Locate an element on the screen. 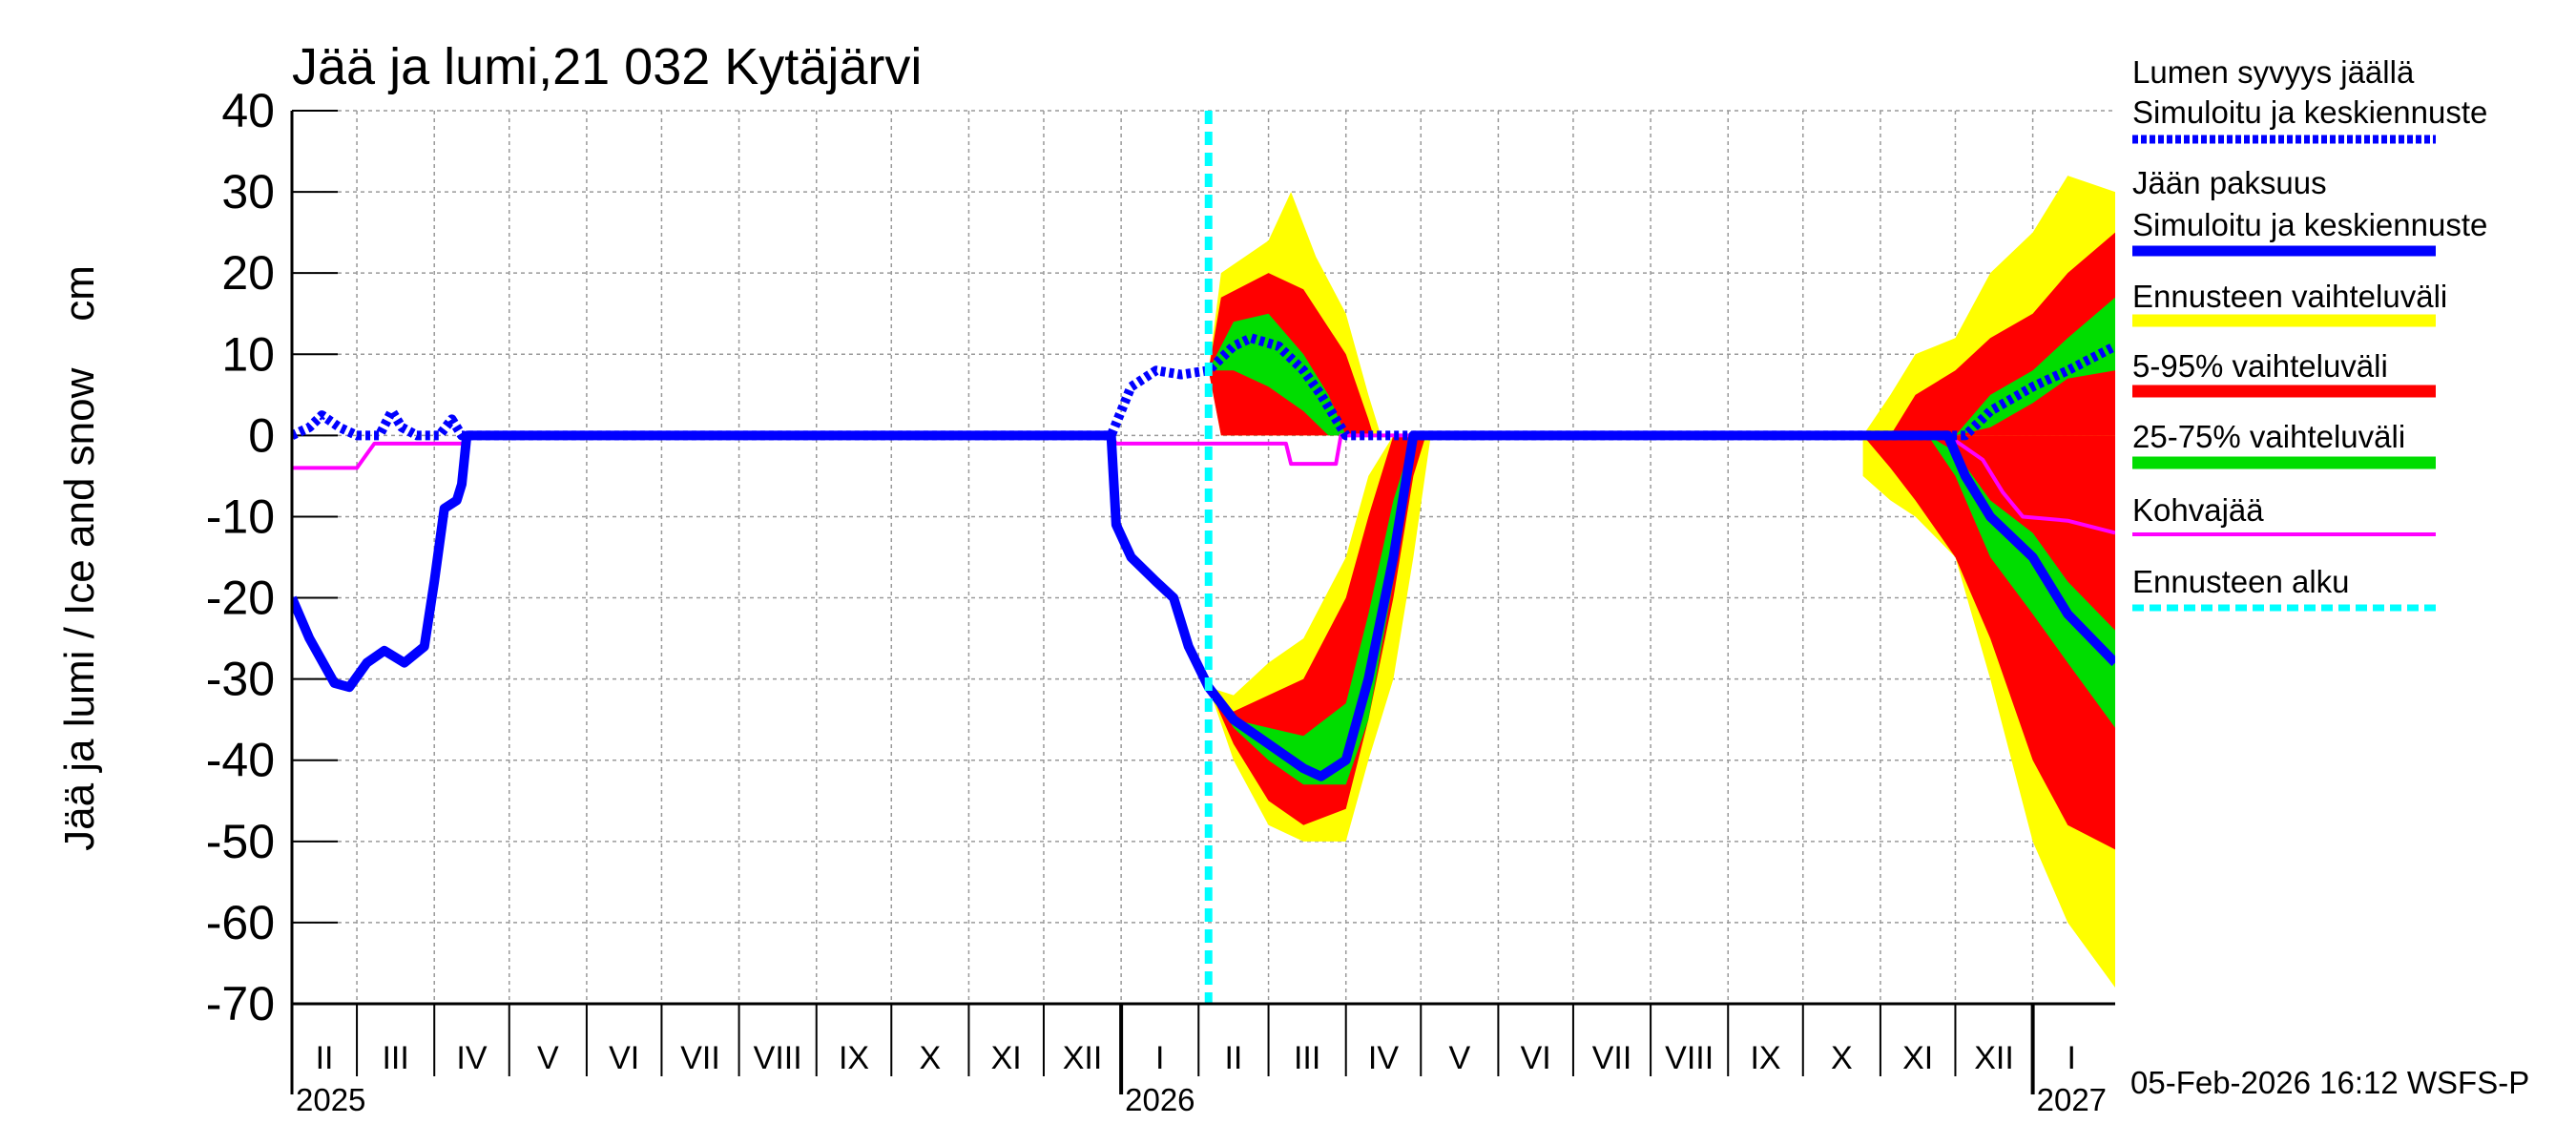 The image size is (2576, 1145). chart-title: Jää ja lumi,21 032 Kytäjärvi is located at coordinates (607, 66).